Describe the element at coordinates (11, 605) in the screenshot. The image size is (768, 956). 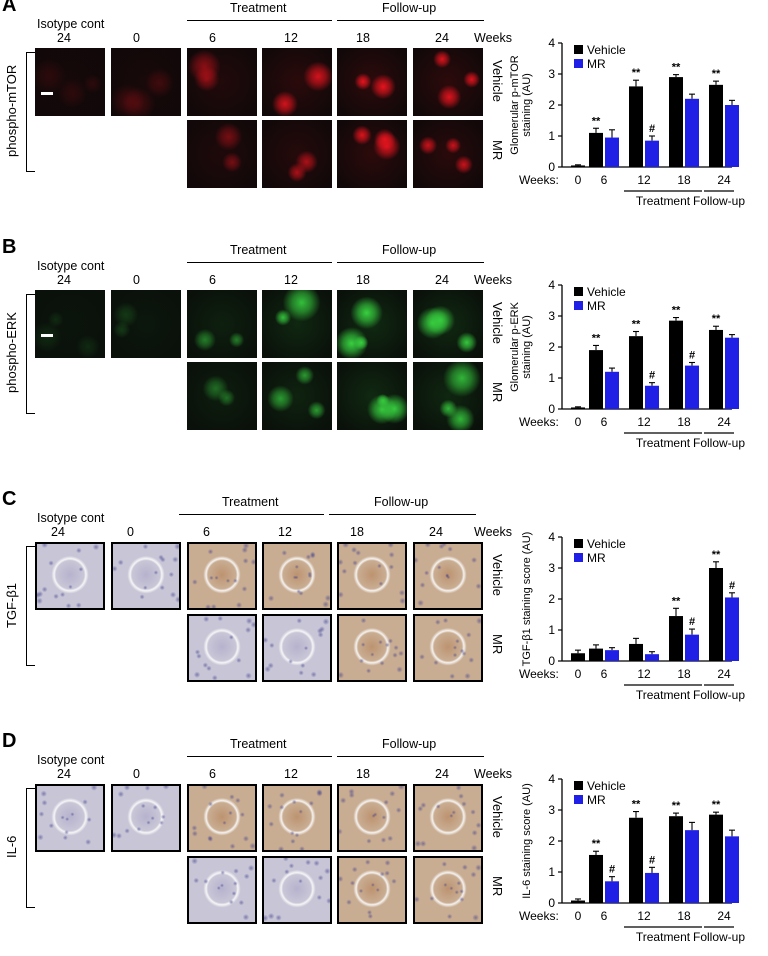
I see `stain-label: TGF-β1` at that location.